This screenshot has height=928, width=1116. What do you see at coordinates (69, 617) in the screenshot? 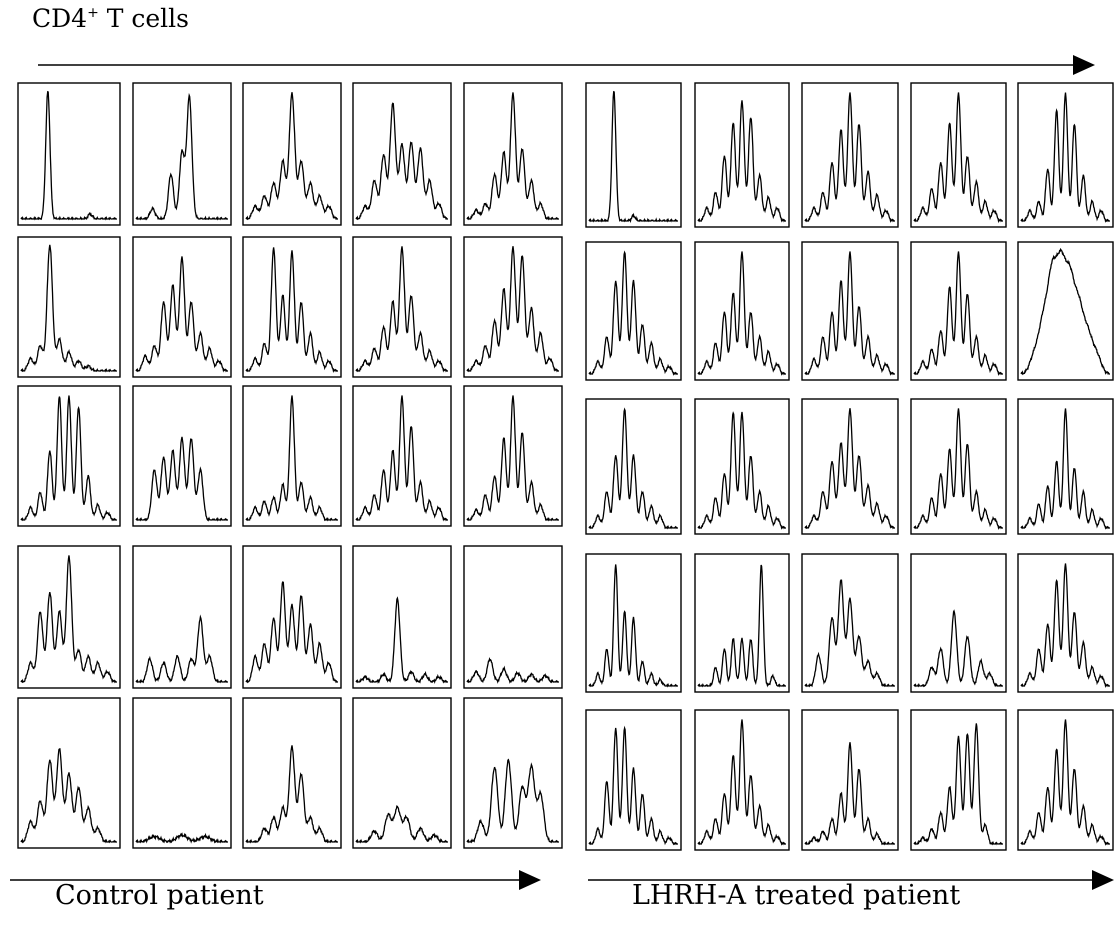
I see `histogram-panel-g1-r4-c1` at bounding box center [69, 617].